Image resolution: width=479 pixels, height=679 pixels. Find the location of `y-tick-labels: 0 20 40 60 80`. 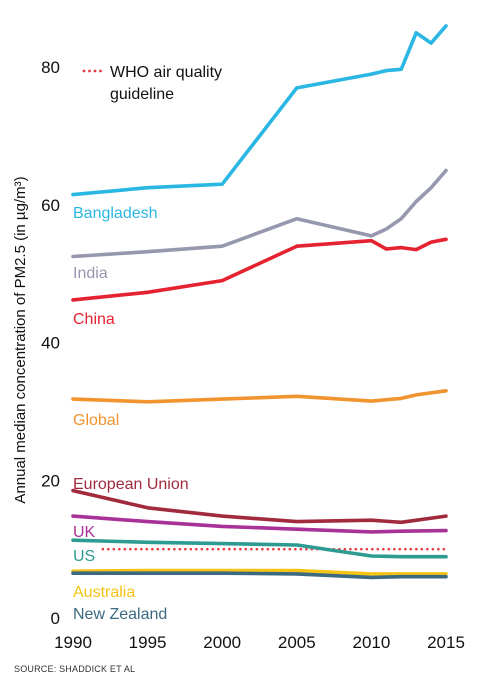

y-tick-labels: 0 20 40 60 80 is located at coordinates (50, 343).